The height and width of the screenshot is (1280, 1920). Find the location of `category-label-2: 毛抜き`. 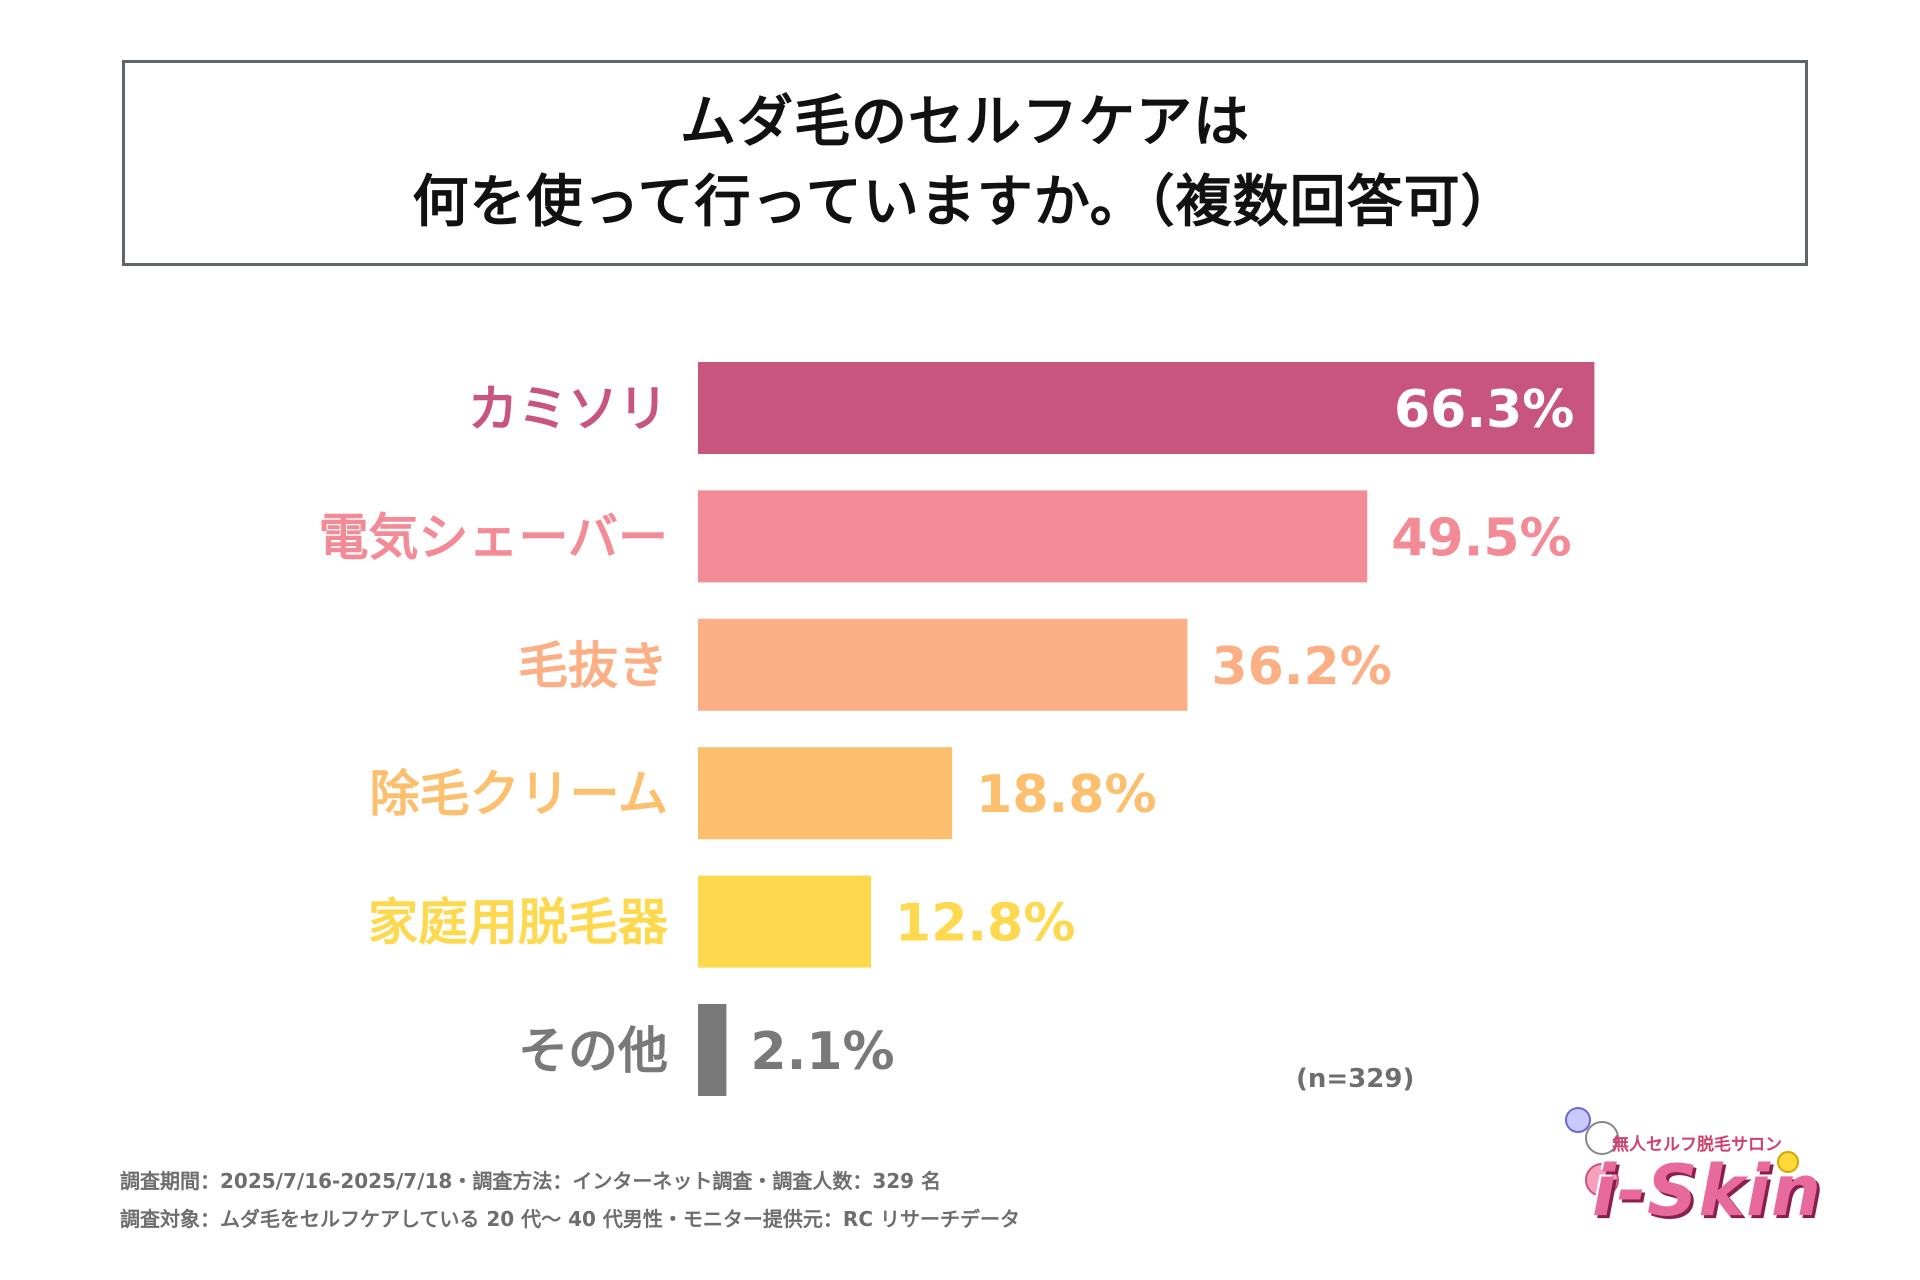

category-label-2: 毛抜き is located at coordinates (593, 666).